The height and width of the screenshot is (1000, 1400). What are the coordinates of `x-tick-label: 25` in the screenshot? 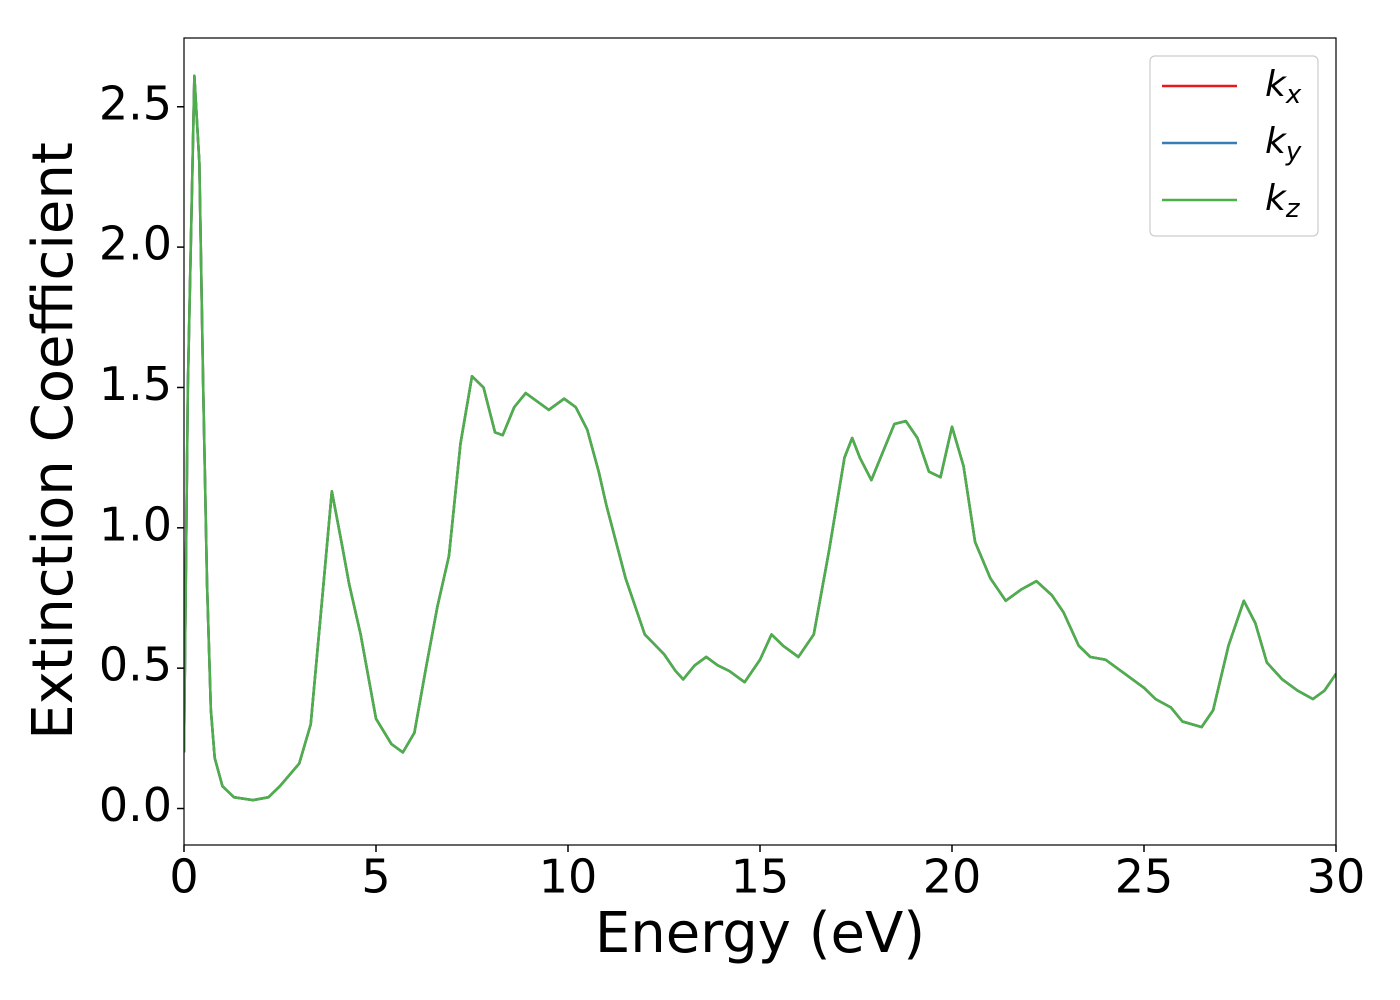 It's located at (1144, 877).